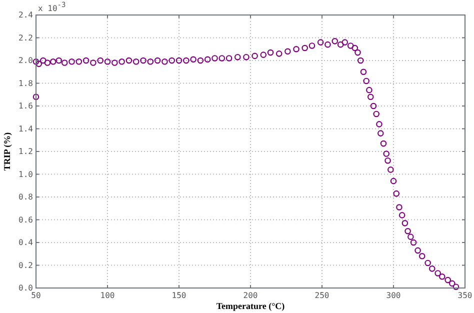 This screenshot has height=313, width=474. Describe the element at coordinates (26, 197) in the screenshot. I see `y-tick-label: 0.8` at that location.